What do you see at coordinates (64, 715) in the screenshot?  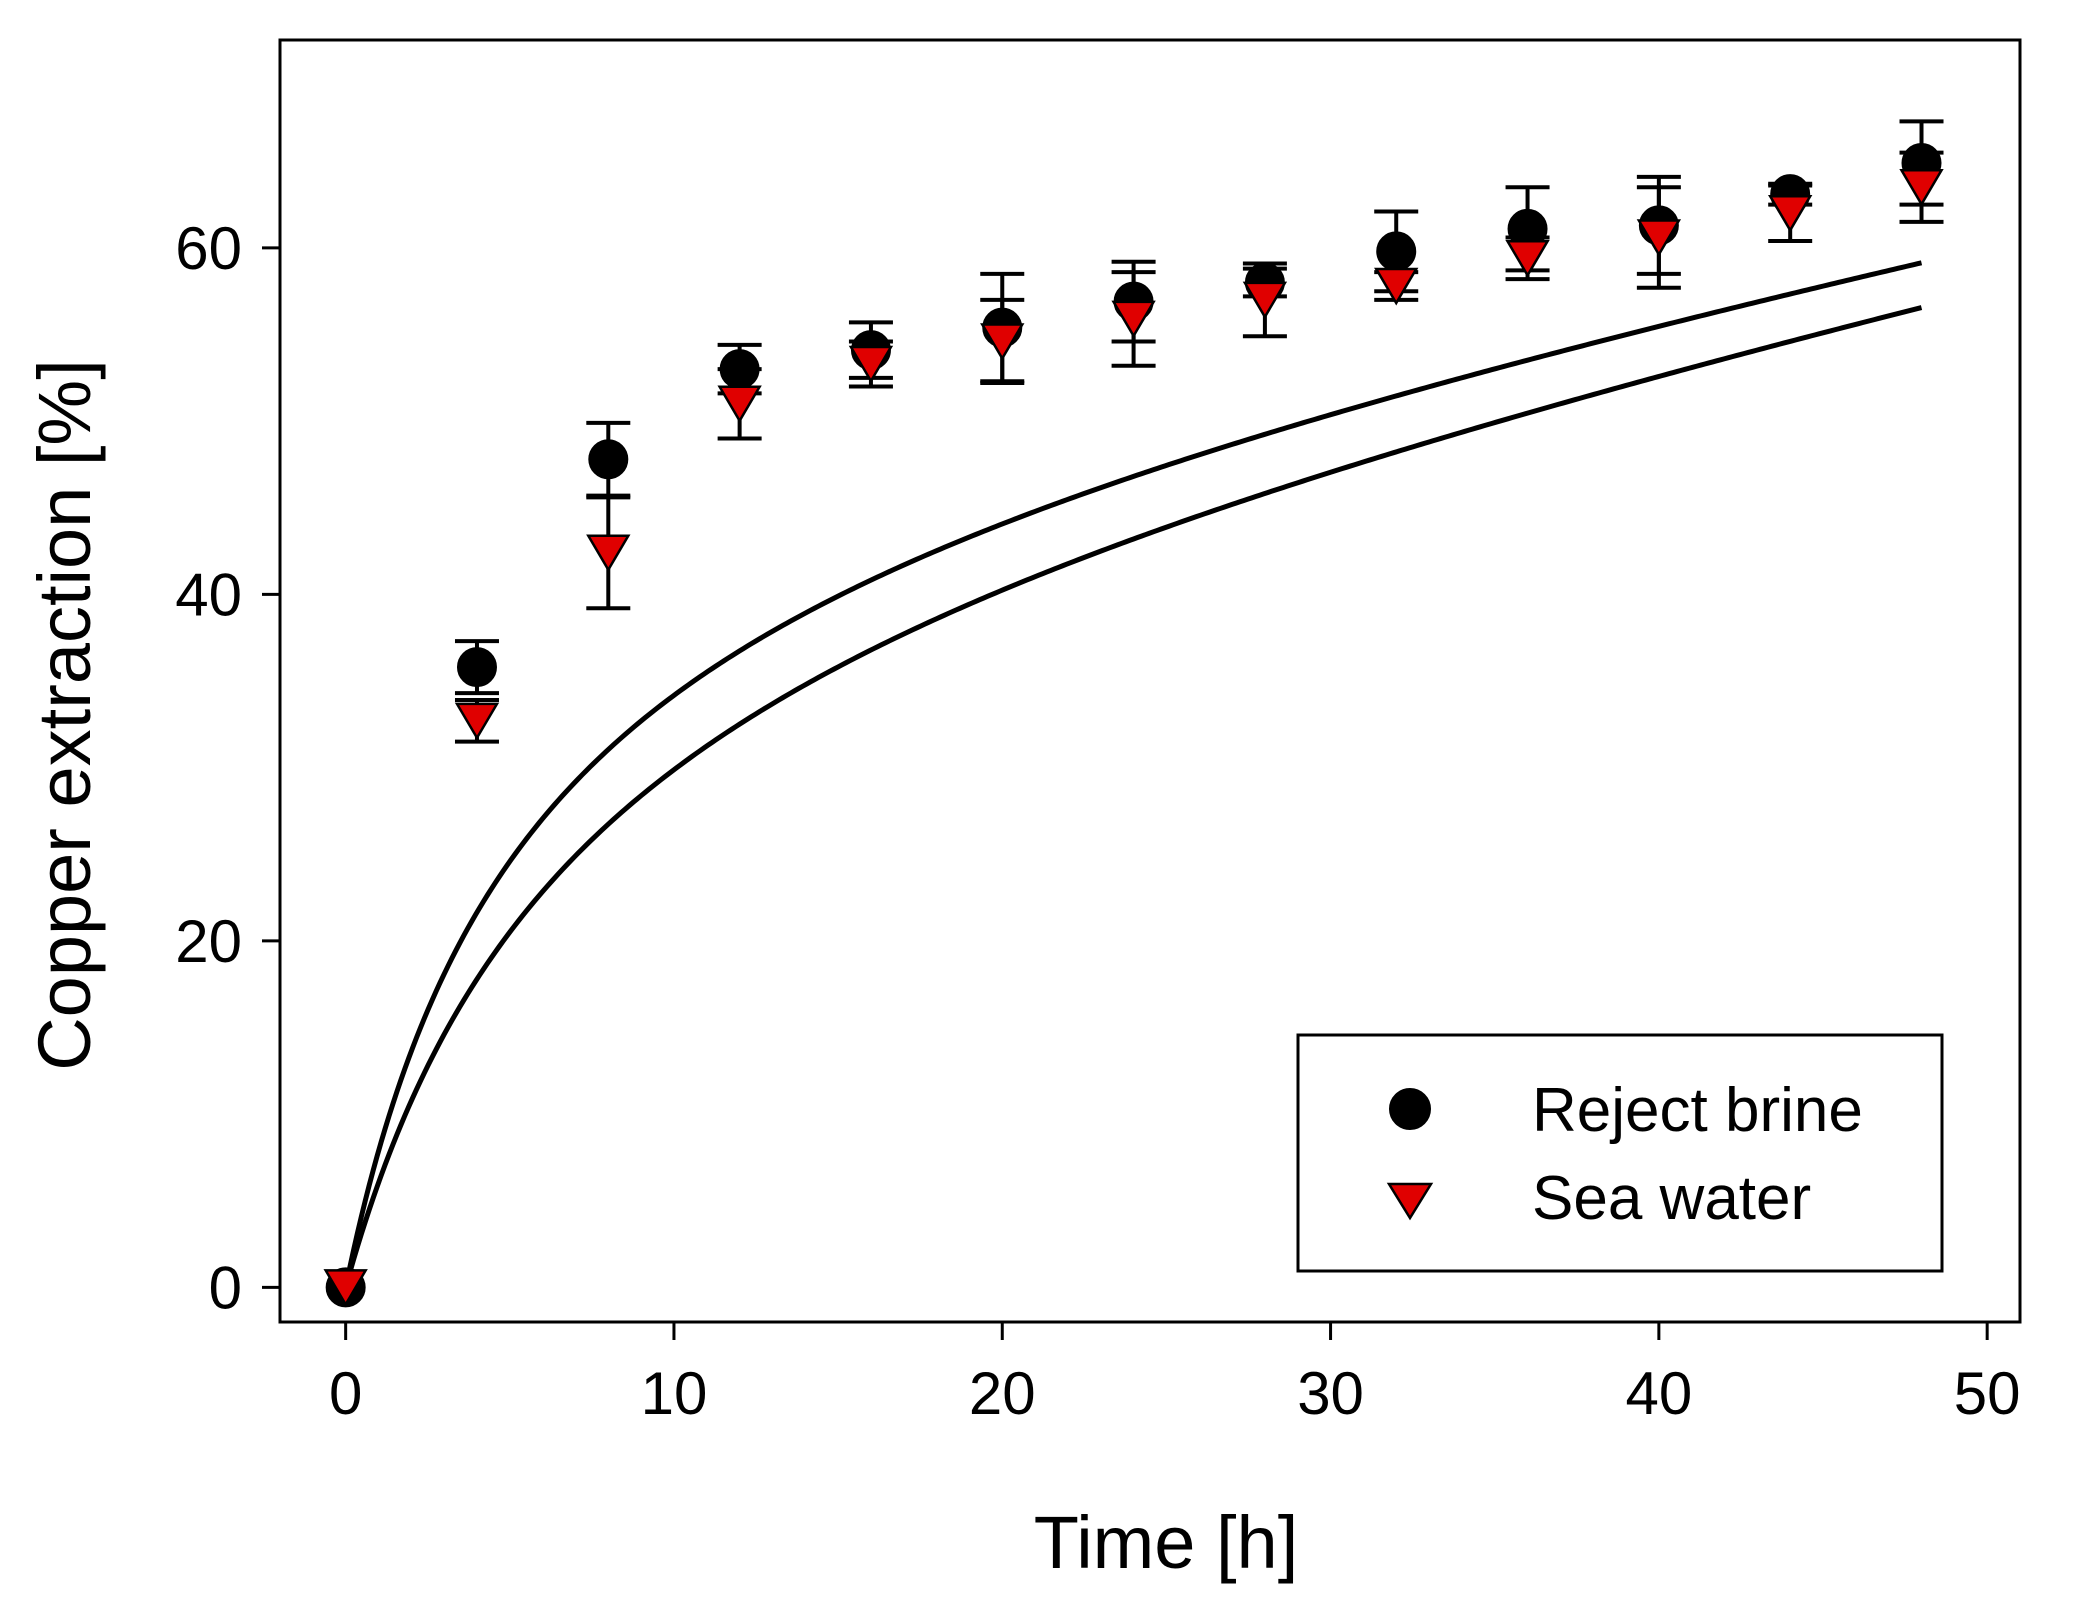 I see `y-axis-title: Copper extraction [%]` at bounding box center [64, 715].